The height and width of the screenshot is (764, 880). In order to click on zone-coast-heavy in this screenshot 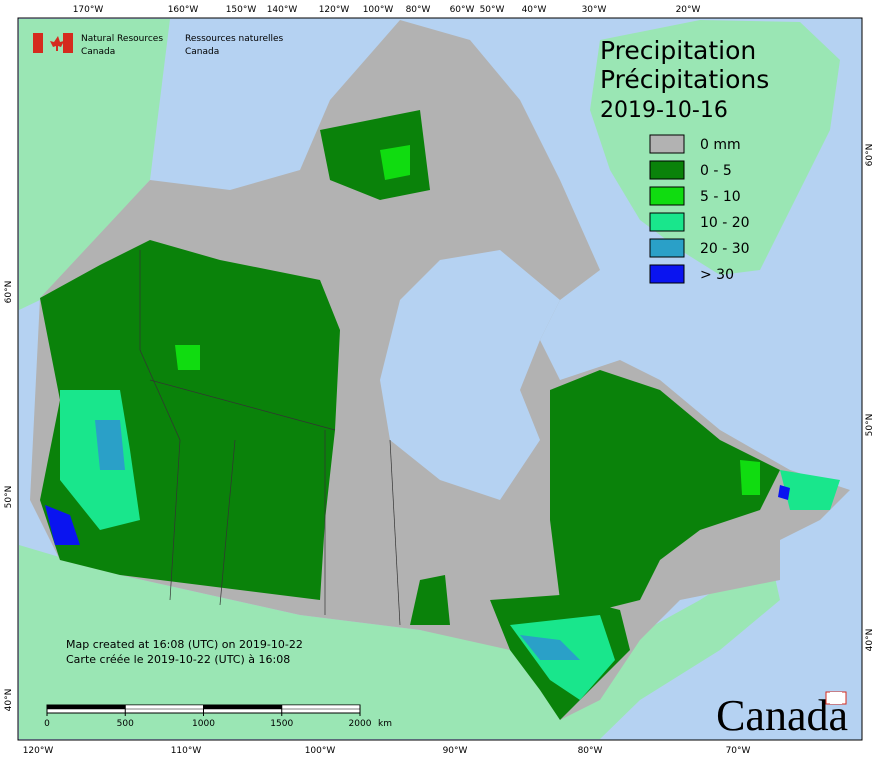, I will do `click(62, 525)`.